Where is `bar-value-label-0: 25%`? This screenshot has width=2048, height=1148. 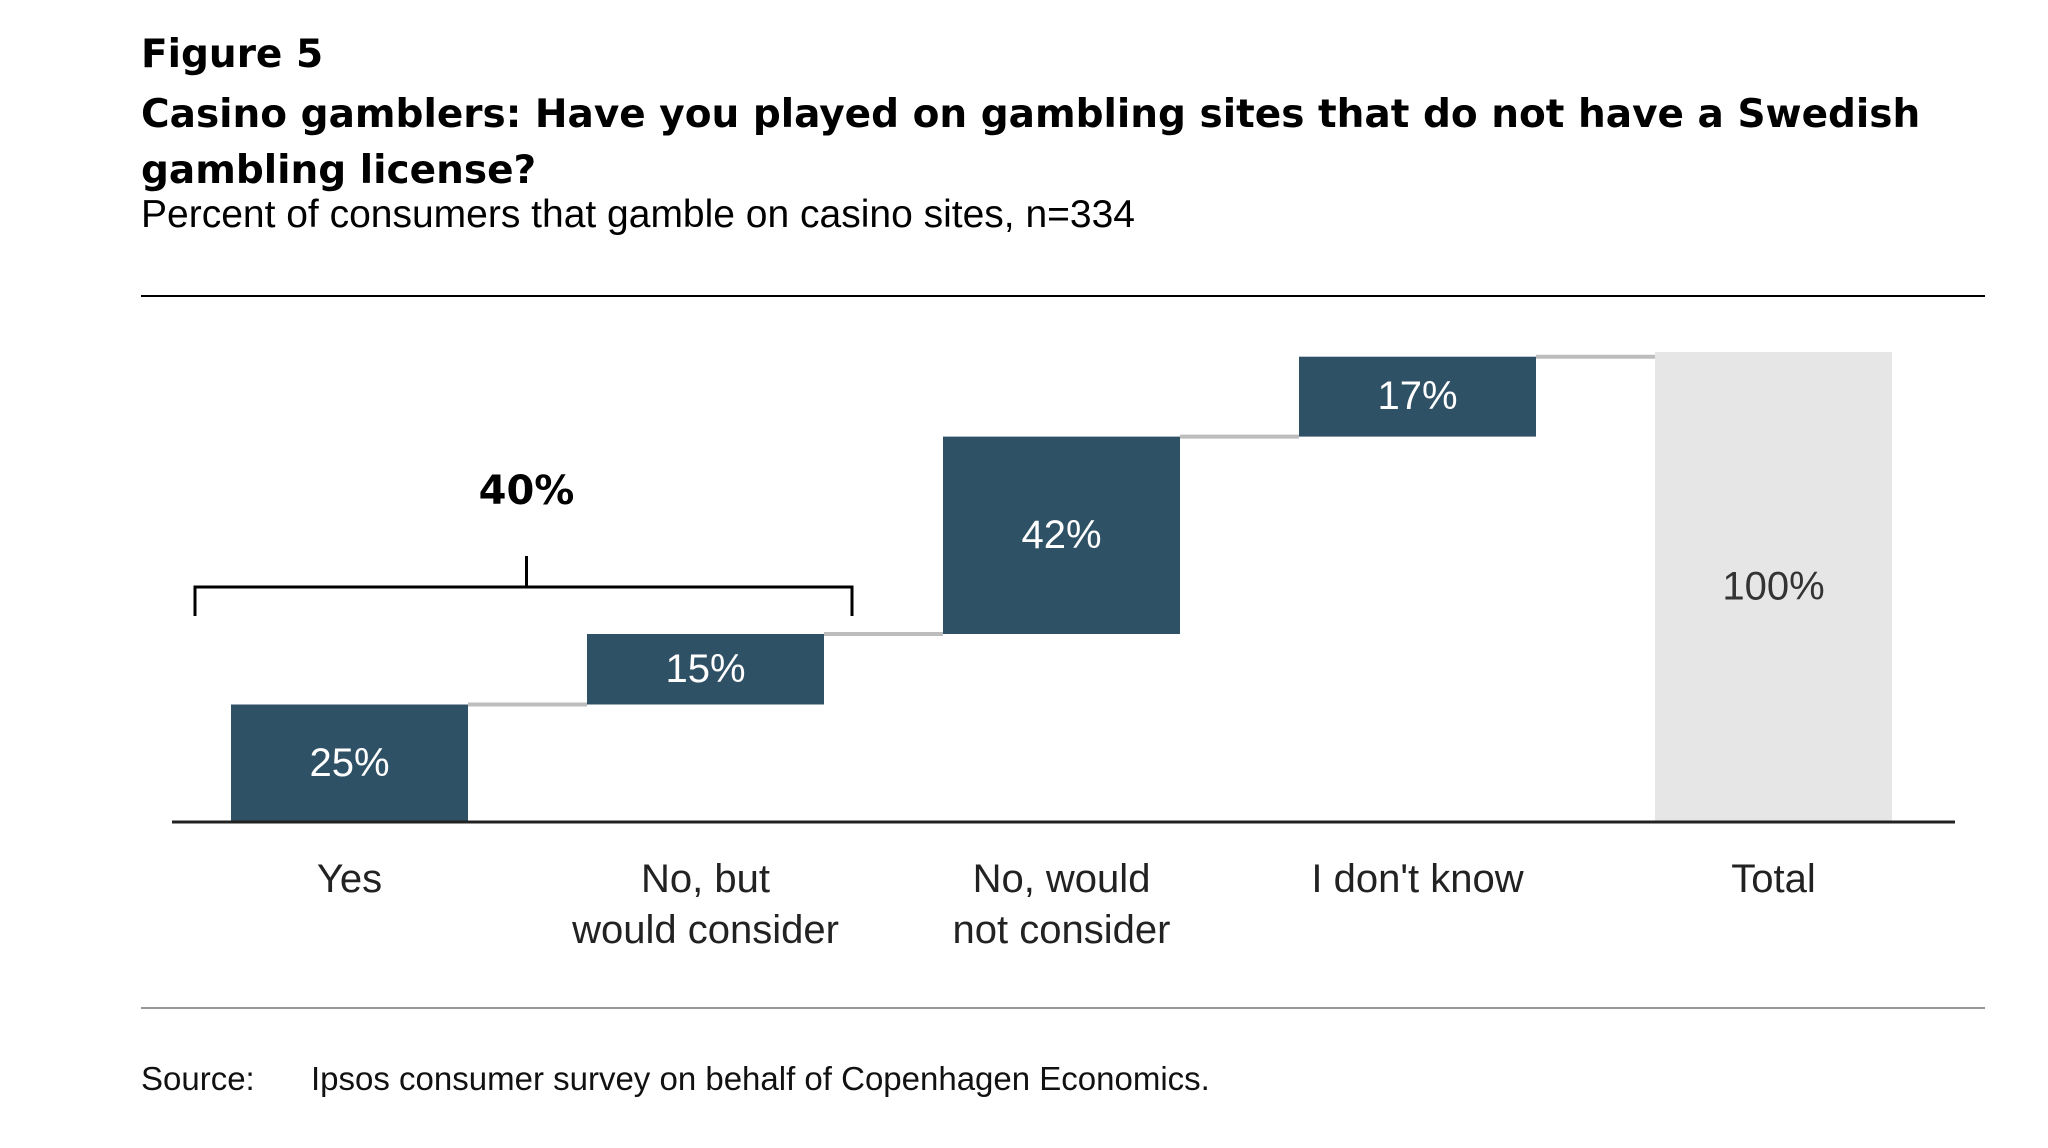 bar-value-label-0: 25% is located at coordinates (349, 763).